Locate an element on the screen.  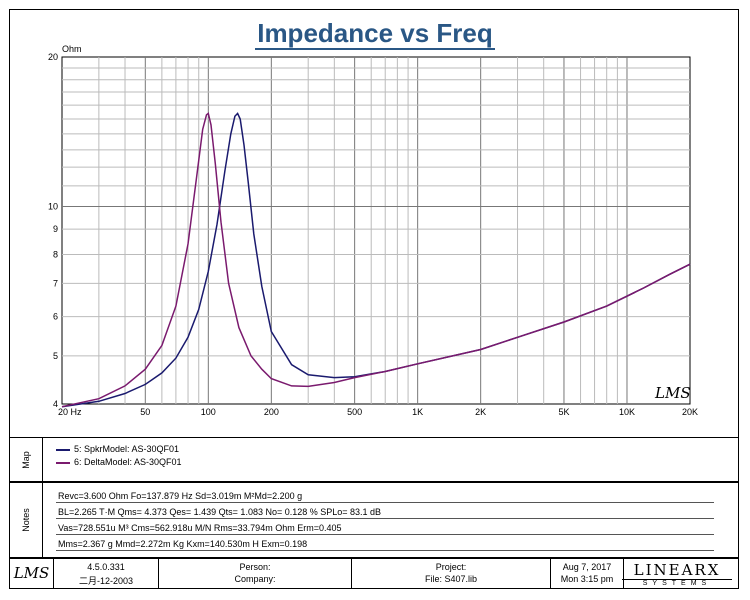
chart-title: Impedance vs Freq is located at coordinates (375, 34).